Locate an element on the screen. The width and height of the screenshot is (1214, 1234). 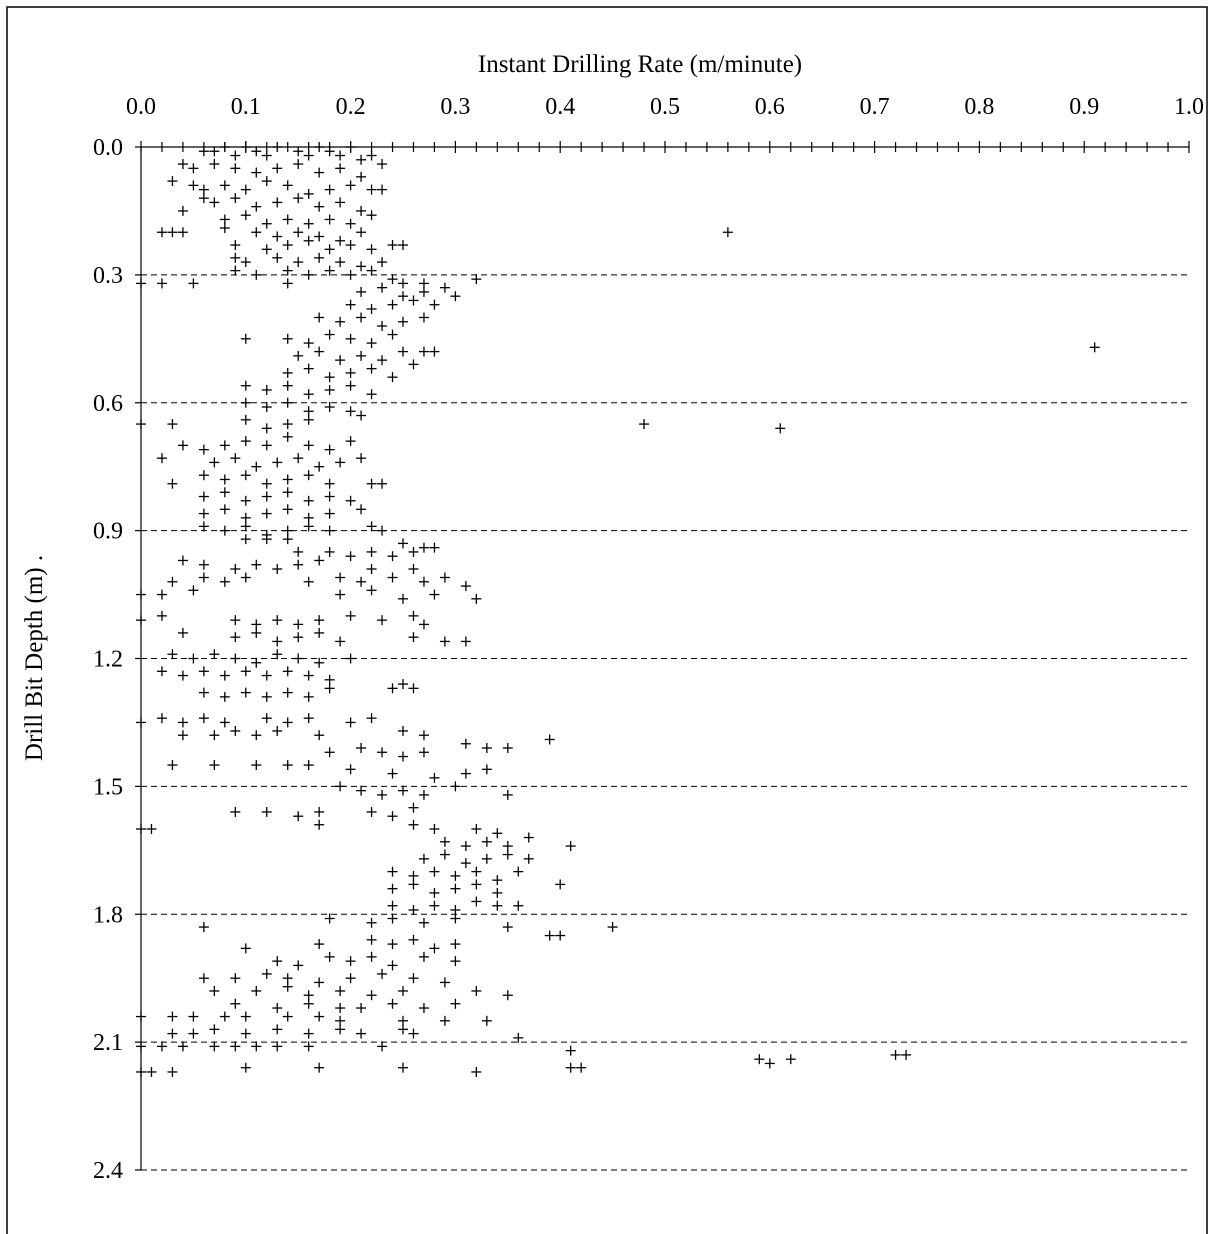
x-tick-label: 0.6 is located at coordinates (770, 107).